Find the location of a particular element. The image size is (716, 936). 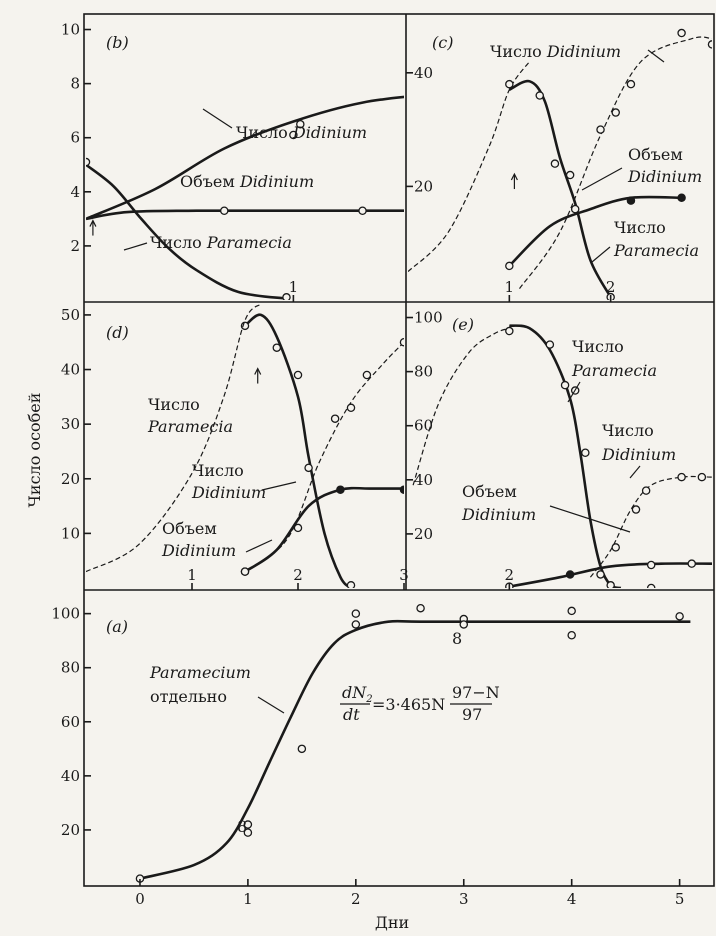

panel-b-series-2-line is located at coordinates (186, 231).